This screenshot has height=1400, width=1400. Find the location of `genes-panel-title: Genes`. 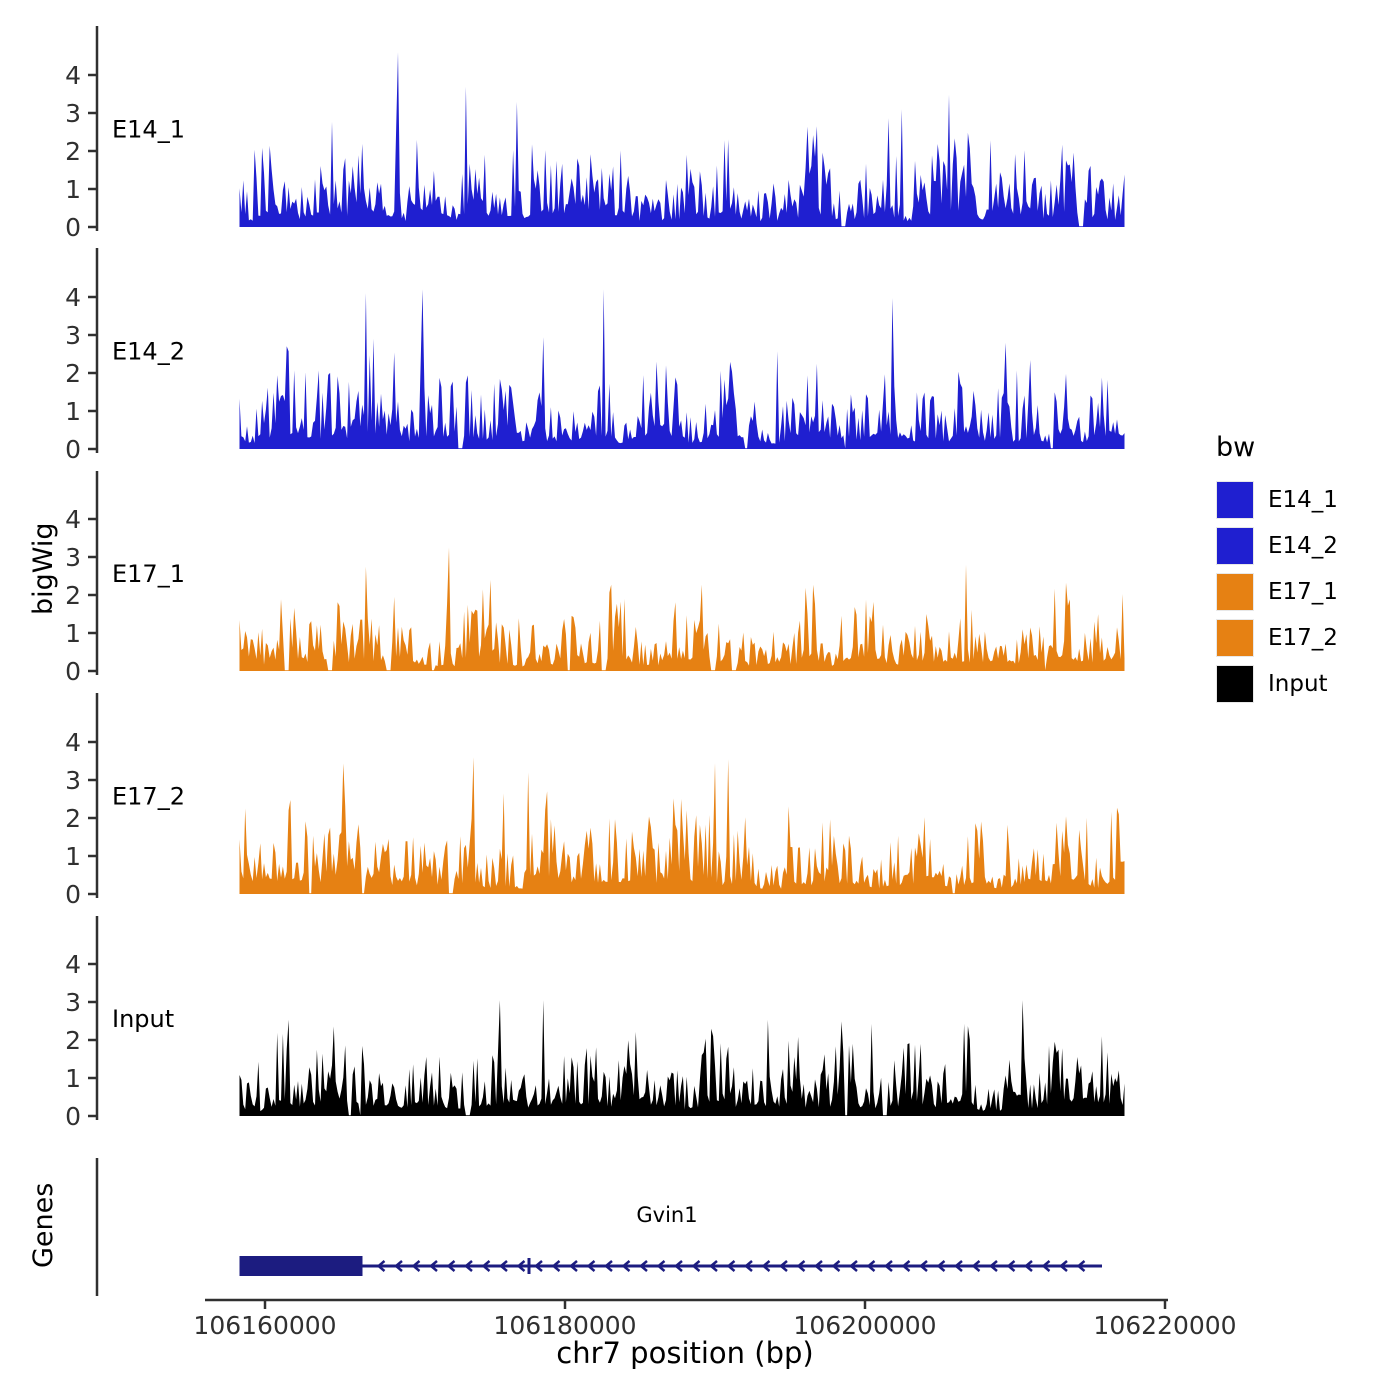

genes-panel-title: Genes is located at coordinates (43, 1225).